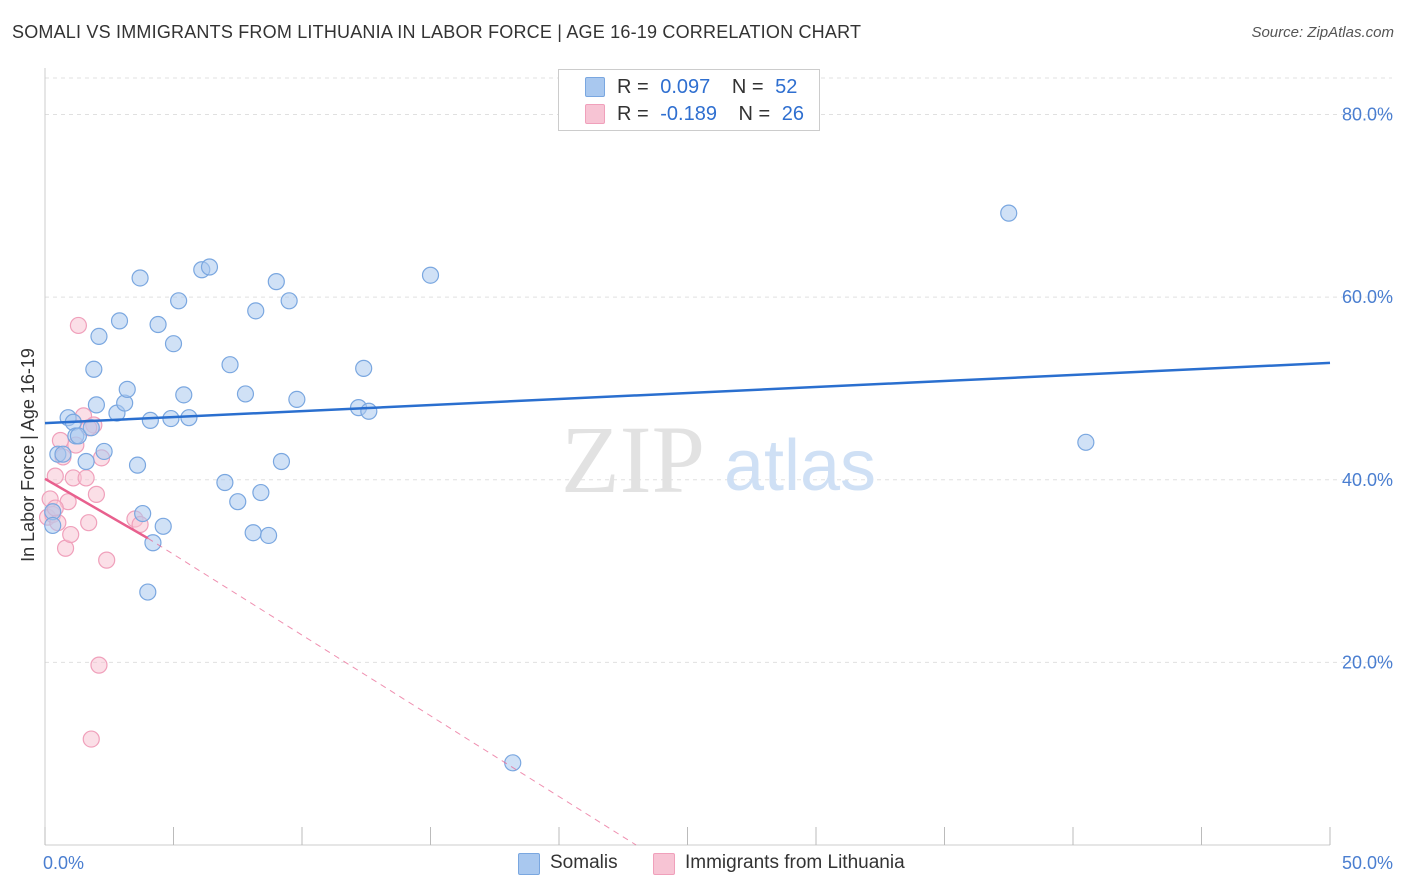 The width and height of the screenshot is (1406, 892). I want to click on x-tick-label-max: 50.0%, so click(1367, 863).